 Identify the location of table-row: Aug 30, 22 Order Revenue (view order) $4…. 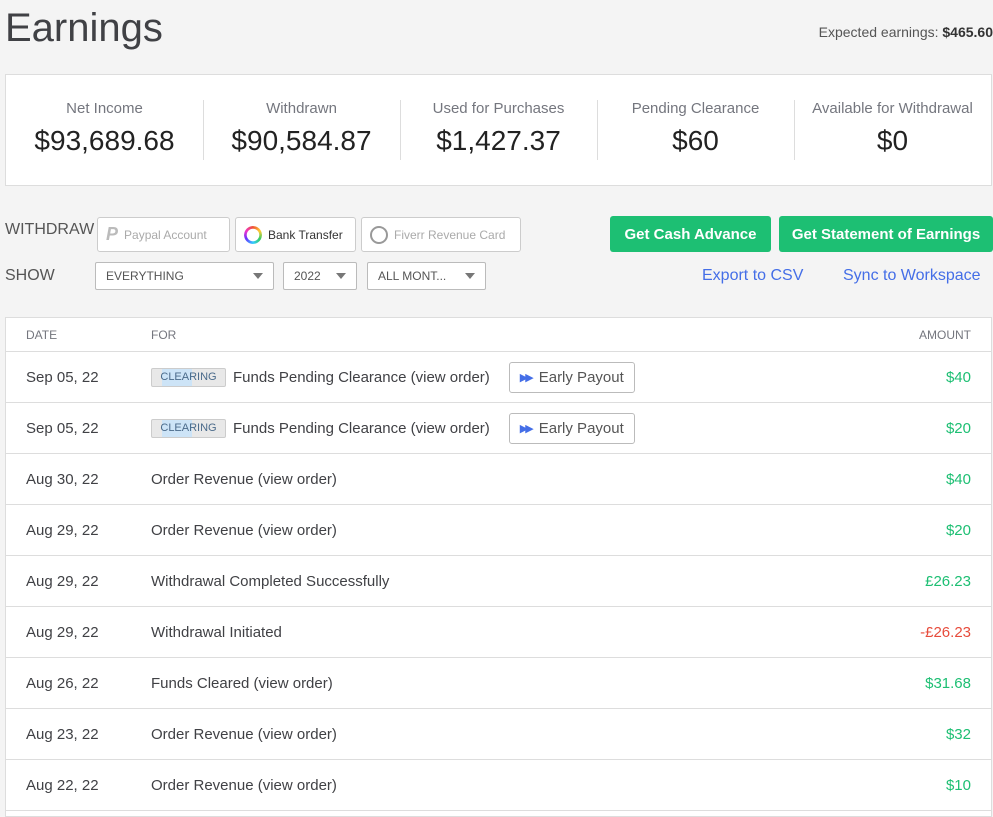
(498, 479).